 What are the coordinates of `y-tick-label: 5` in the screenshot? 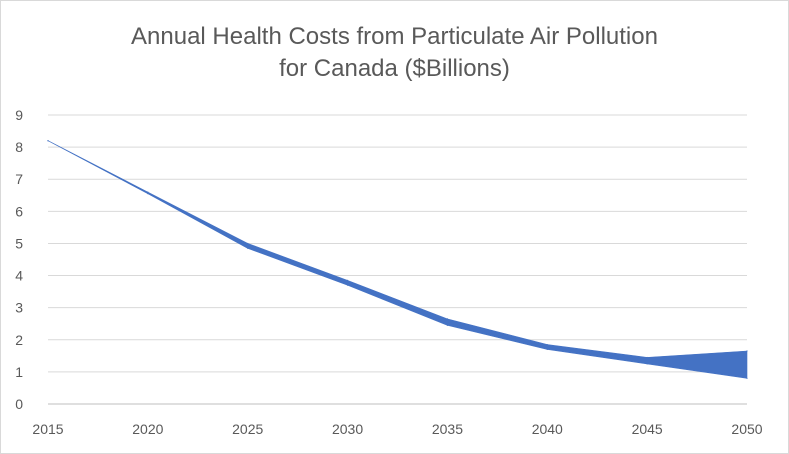 It's located at (19, 243).